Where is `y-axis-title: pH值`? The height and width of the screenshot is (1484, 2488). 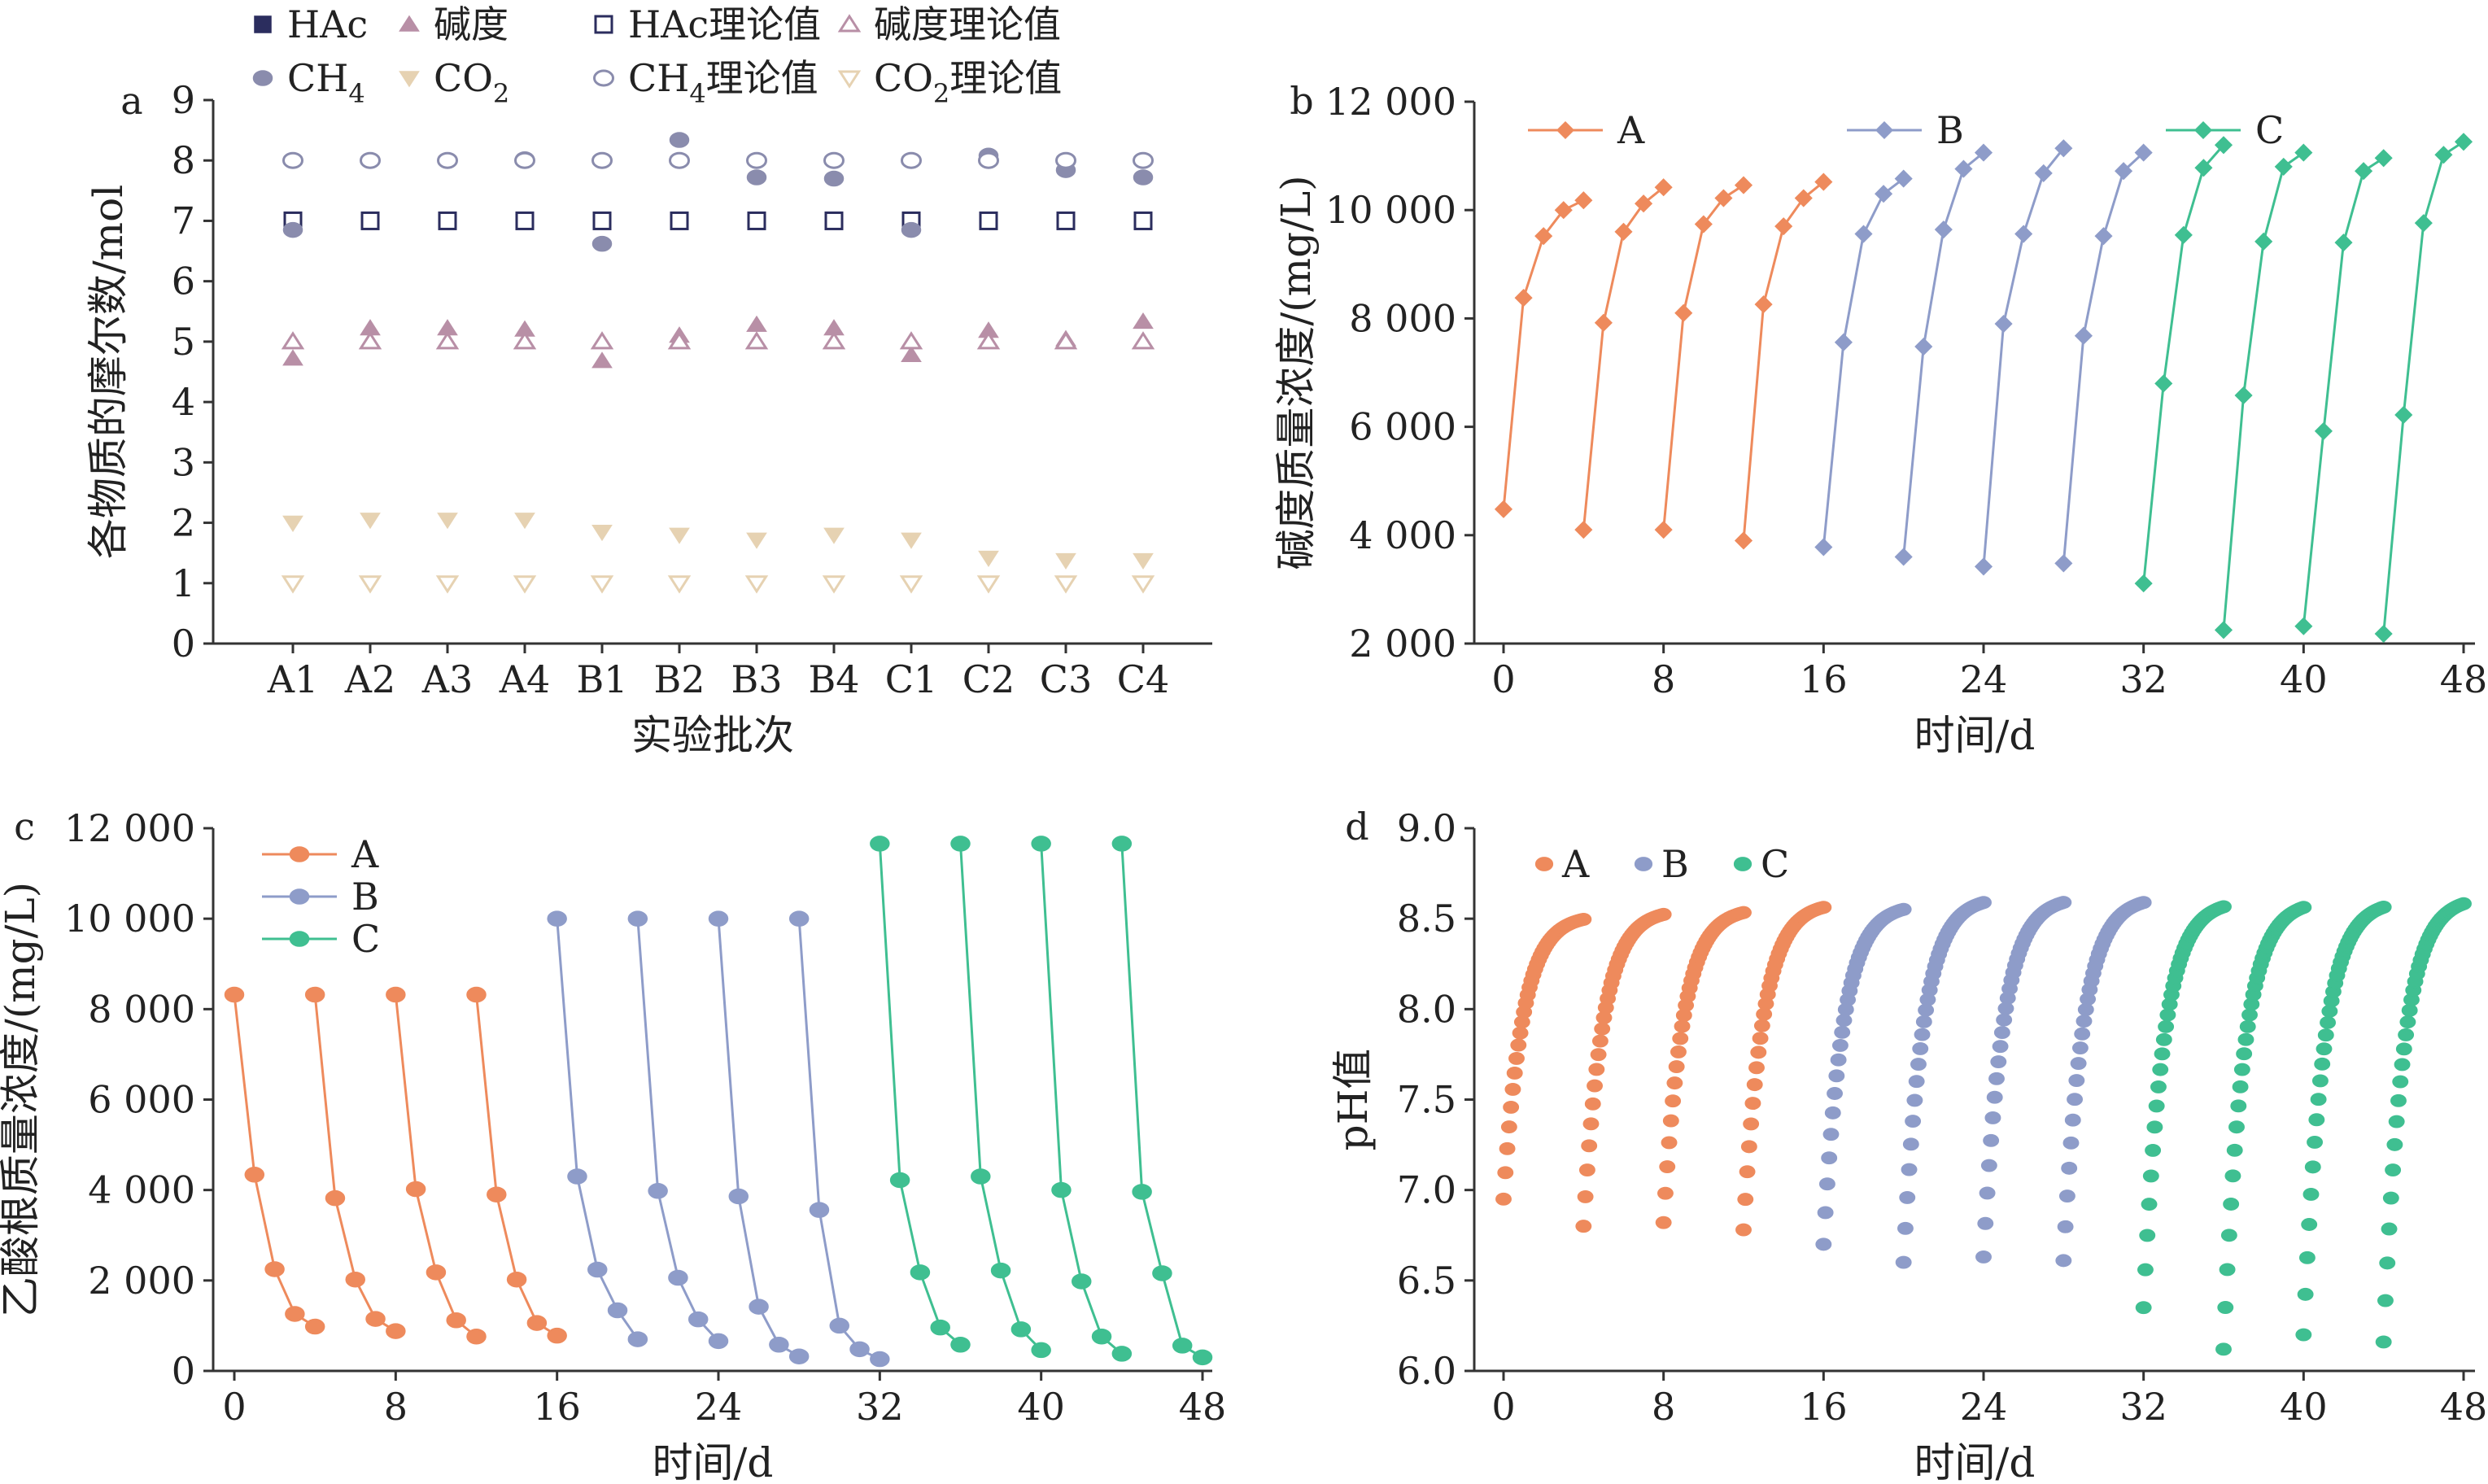 y-axis-title: pH值 is located at coordinates (1353, 1100).